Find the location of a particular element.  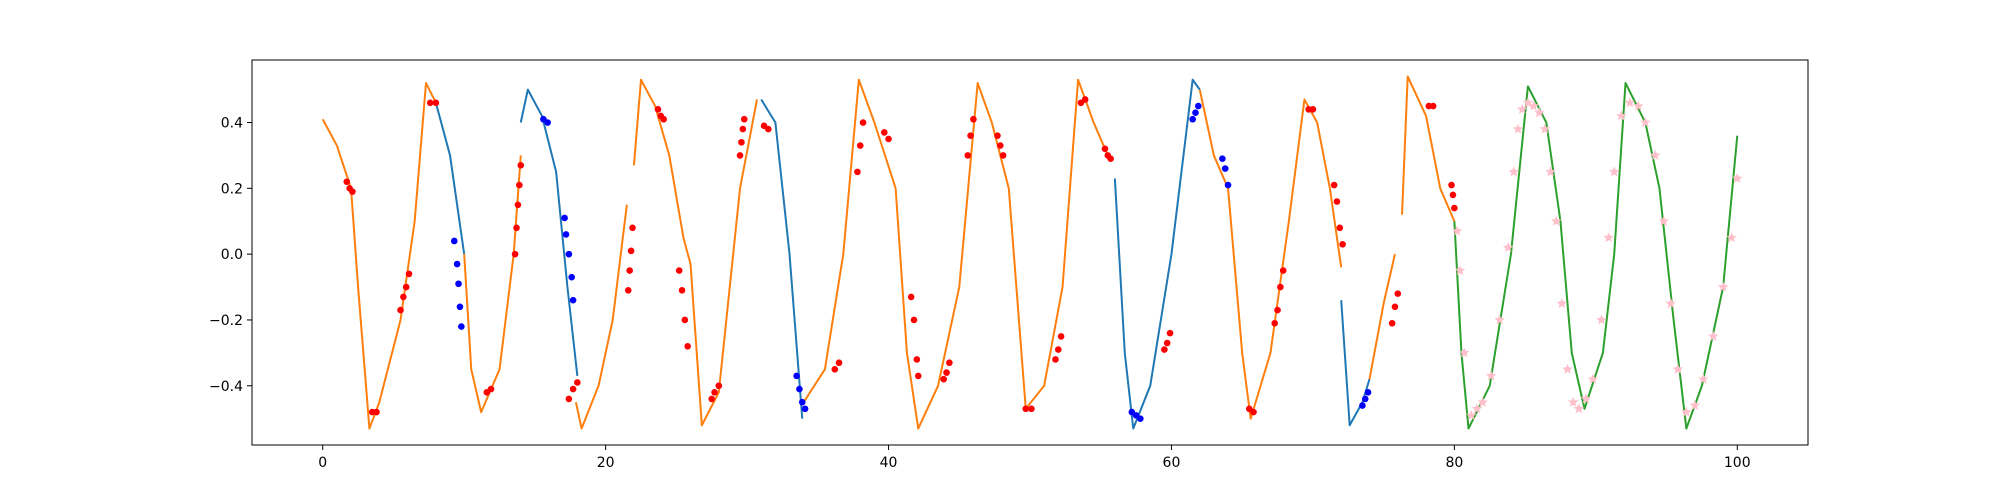

series-line is located at coordinates (1596, 256).